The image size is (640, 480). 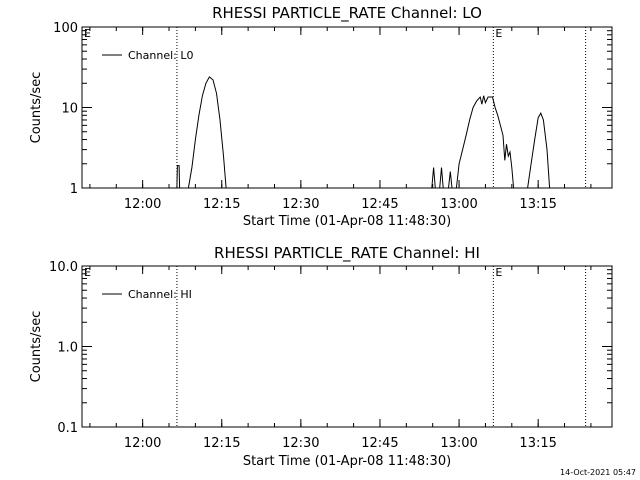 What do you see at coordinates (160, 294) in the screenshot?
I see `legend-label: Channel: HI` at bounding box center [160, 294].